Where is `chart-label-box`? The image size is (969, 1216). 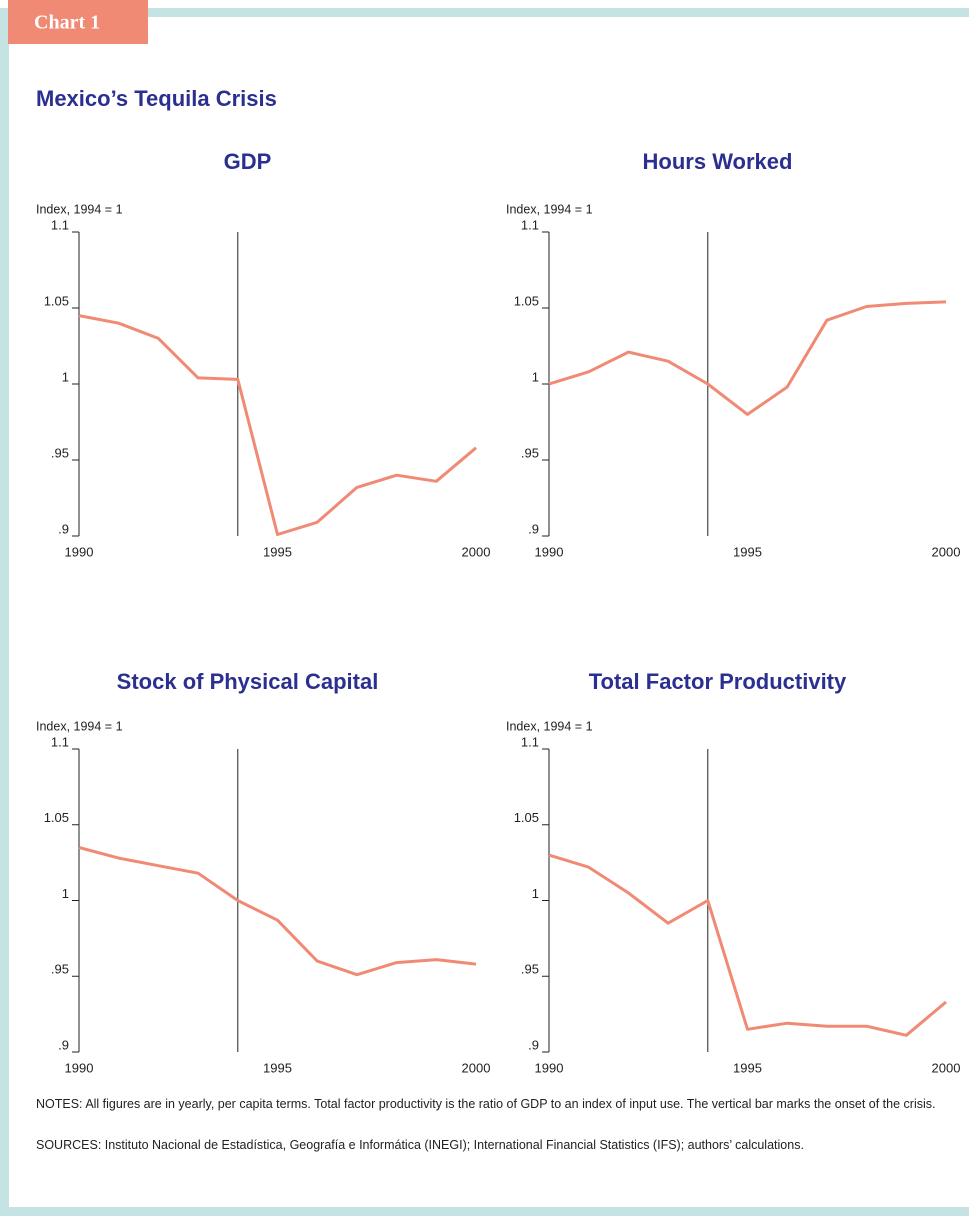 chart-label-box is located at coordinates (78, 22).